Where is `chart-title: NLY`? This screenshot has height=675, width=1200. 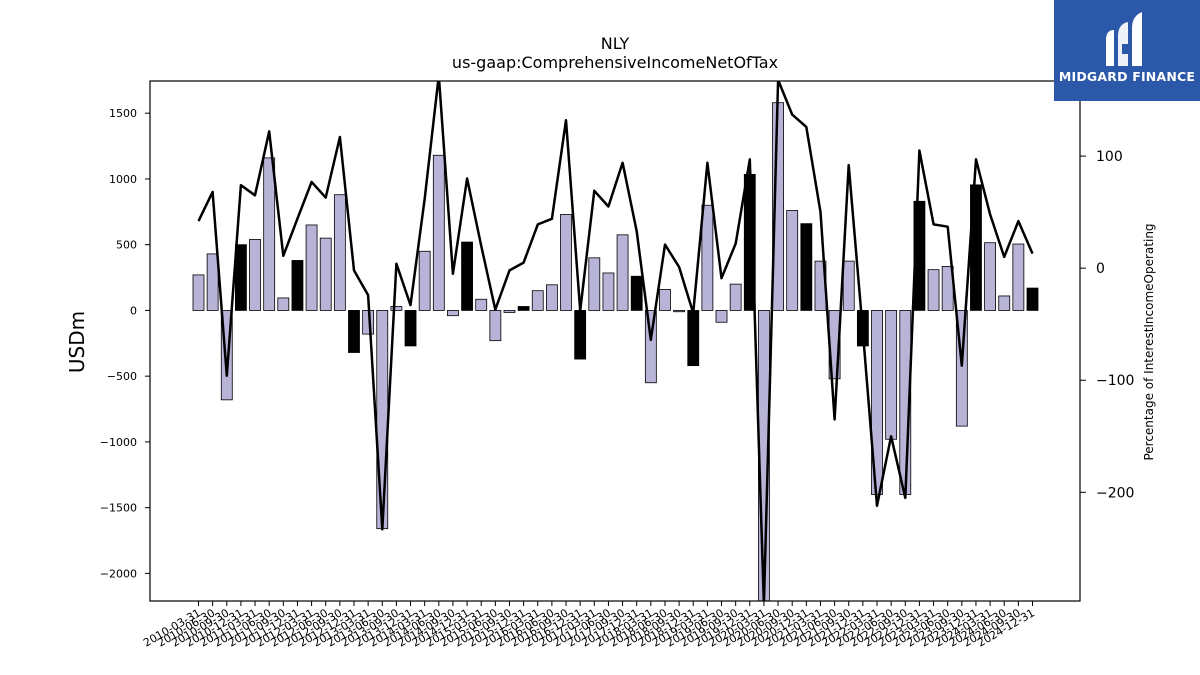
chart-title: NLY is located at coordinates (615, 43).